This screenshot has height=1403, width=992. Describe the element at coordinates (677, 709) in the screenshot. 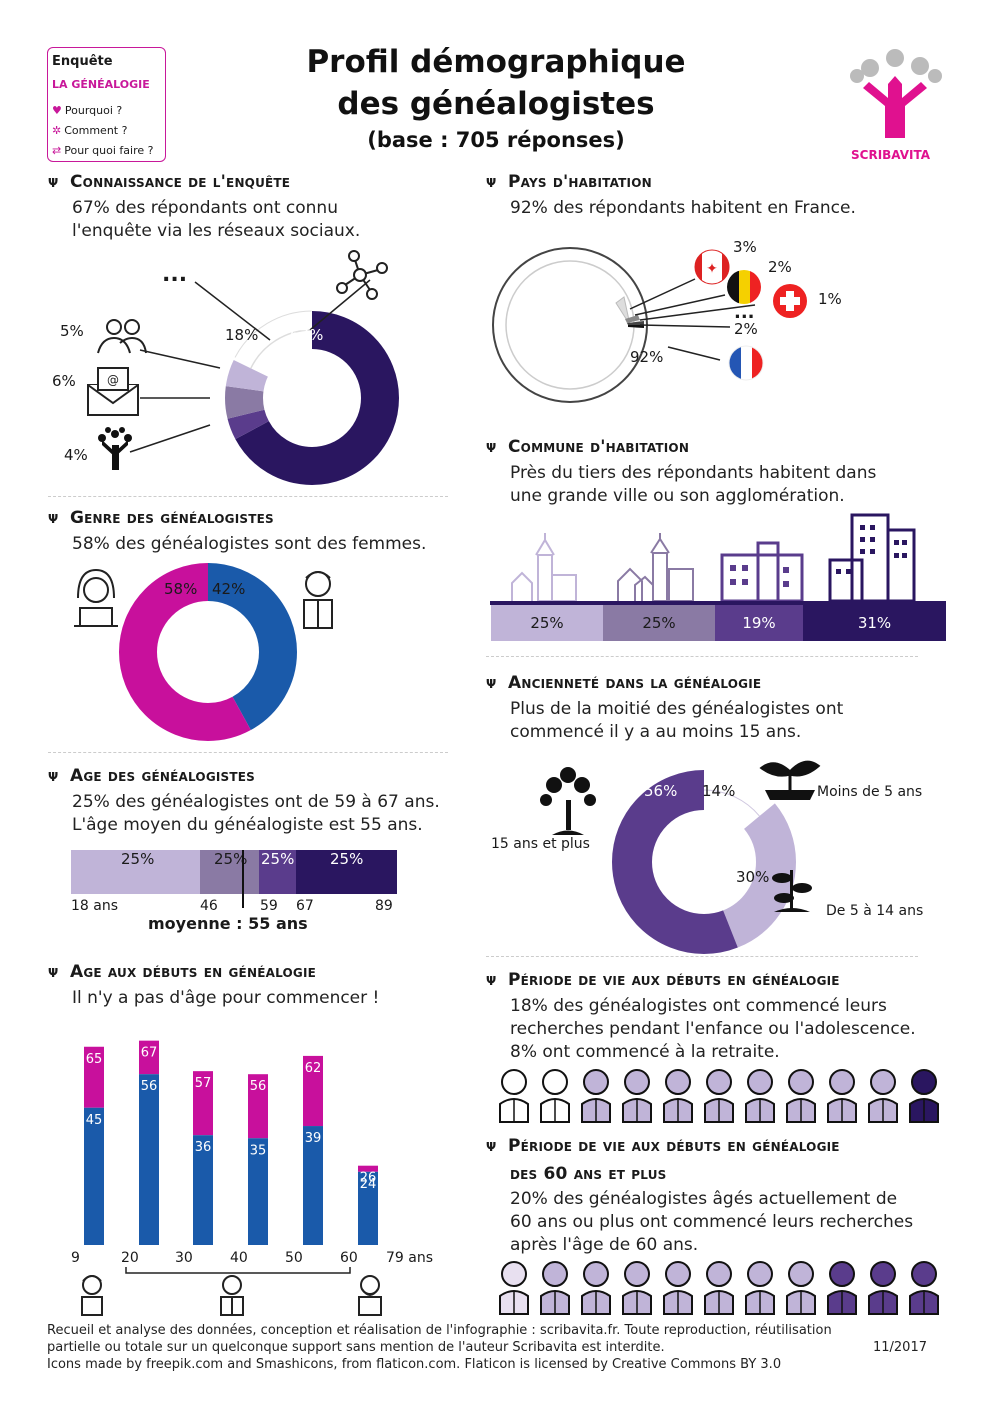

I see `anciennete-text1: Plus de la moitié des généalogistes ont` at that location.